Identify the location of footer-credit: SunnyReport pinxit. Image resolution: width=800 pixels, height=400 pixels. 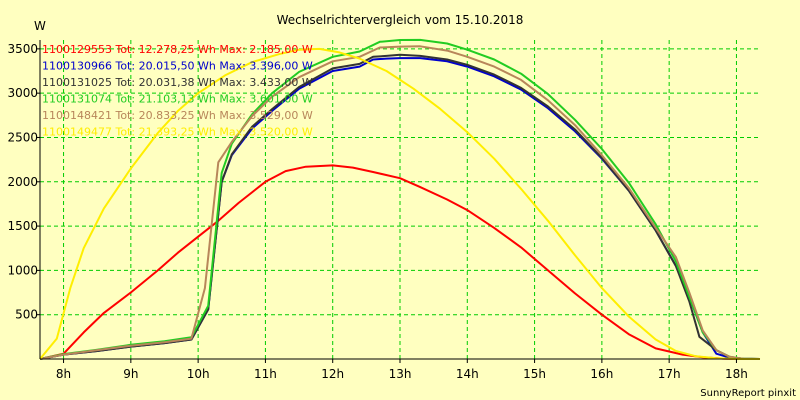
(748, 393).